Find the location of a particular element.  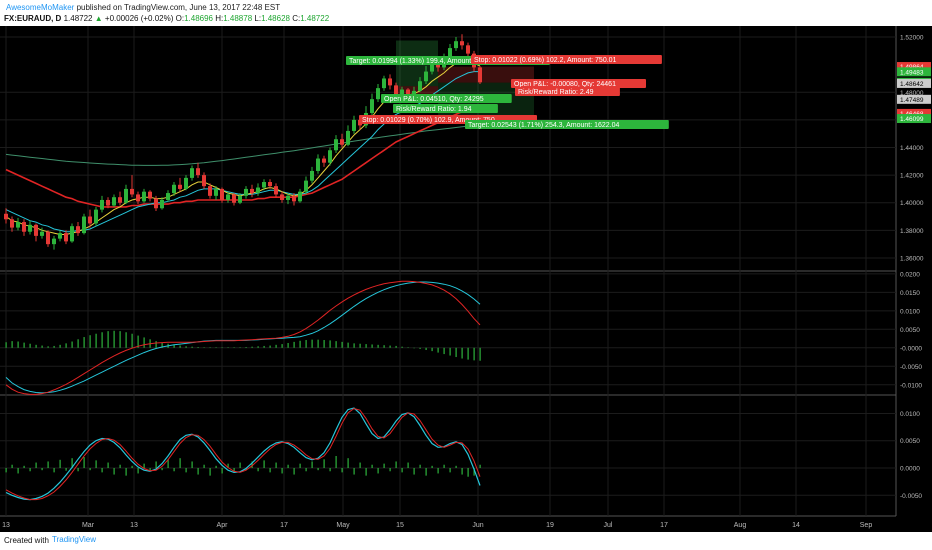

open-label: O: is located at coordinates (180, 18).